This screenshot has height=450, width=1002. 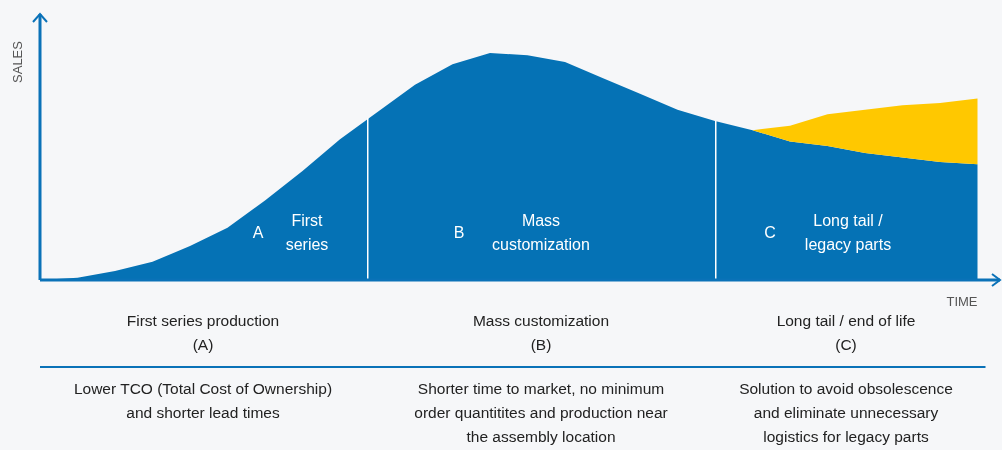 I want to click on y-axis-title: SALES, so click(x=17, y=61).